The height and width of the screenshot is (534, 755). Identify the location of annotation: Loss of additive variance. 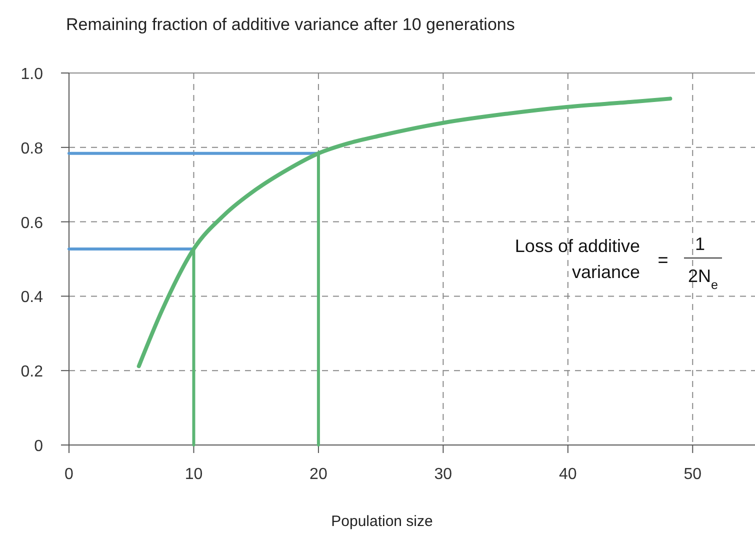
(577, 259).